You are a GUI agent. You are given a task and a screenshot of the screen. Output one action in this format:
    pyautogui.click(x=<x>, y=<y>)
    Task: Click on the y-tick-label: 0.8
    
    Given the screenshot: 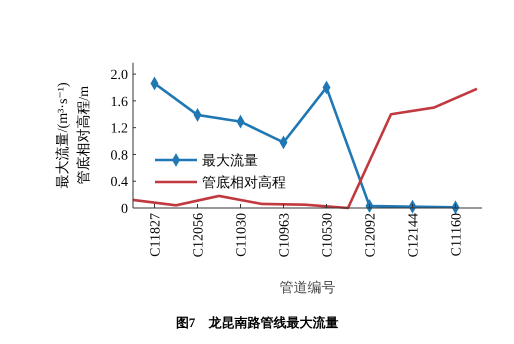 What is the action you would take?
    pyautogui.click(x=119, y=156)
    